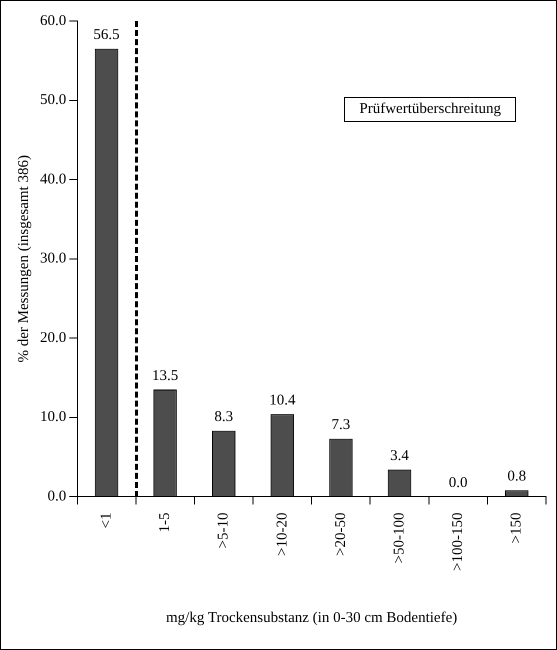 Image resolution: width=557 pixels, height=650 pixels. What do you see at coordinates (341, 425) in the screenshot?
I see `data-label: 7.3` at bounding box center [341, 425].